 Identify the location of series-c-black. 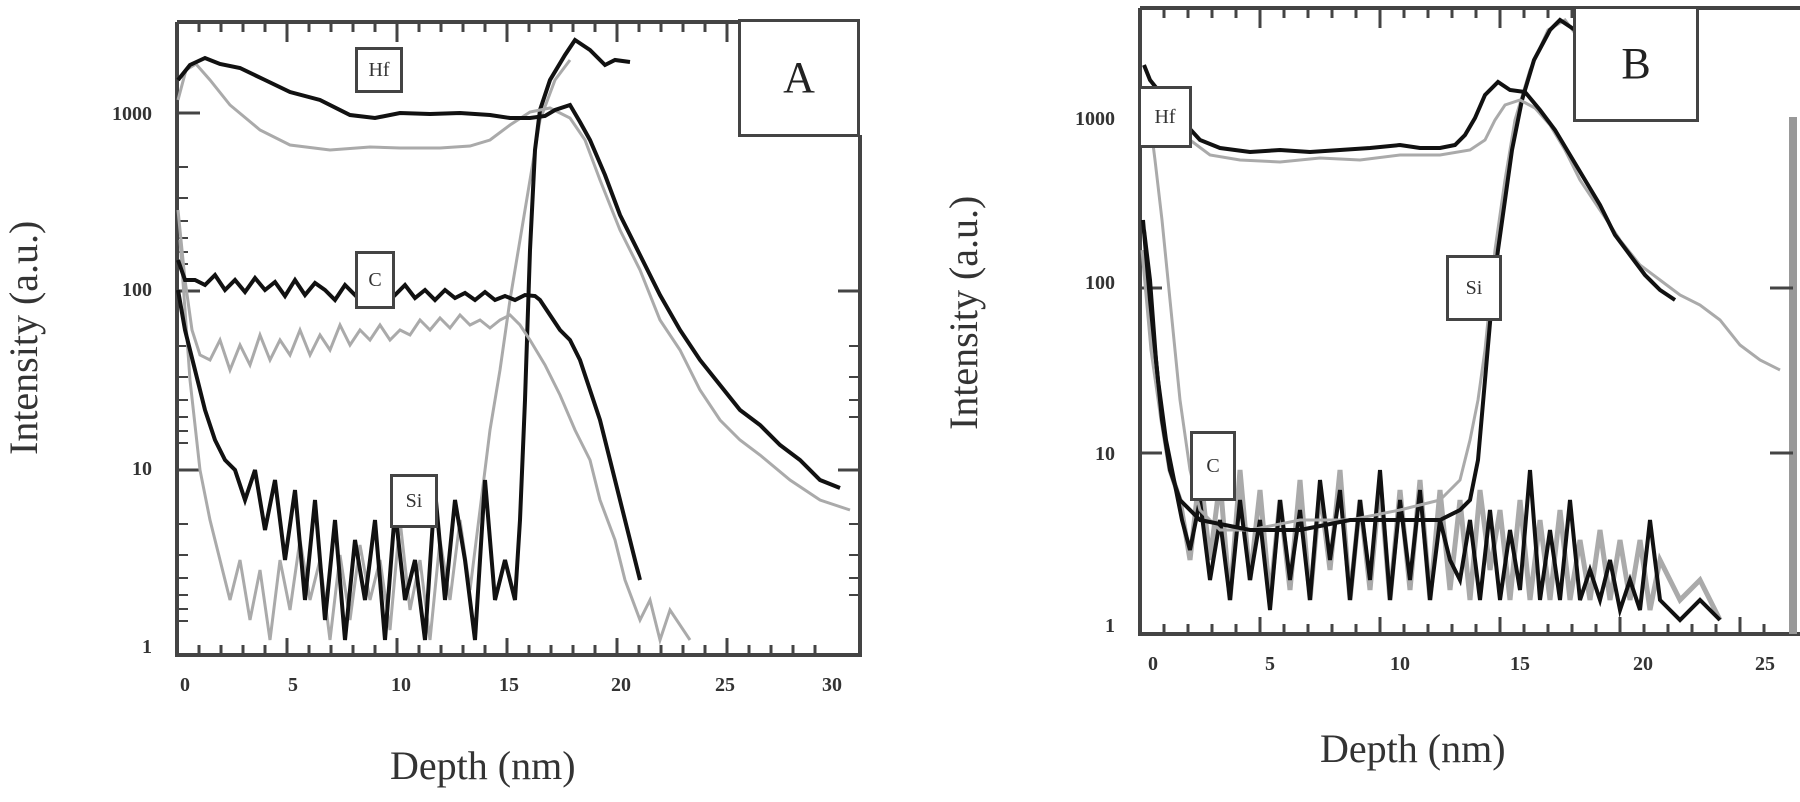
(409, 420).